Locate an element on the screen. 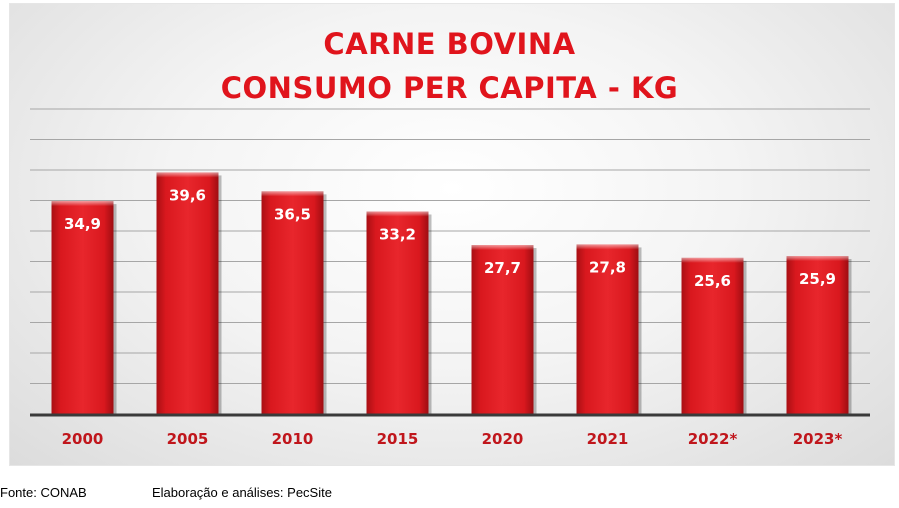 This screenshot has height=508, width=899. data-label: 36,5 is located at coordinates (292, 214).